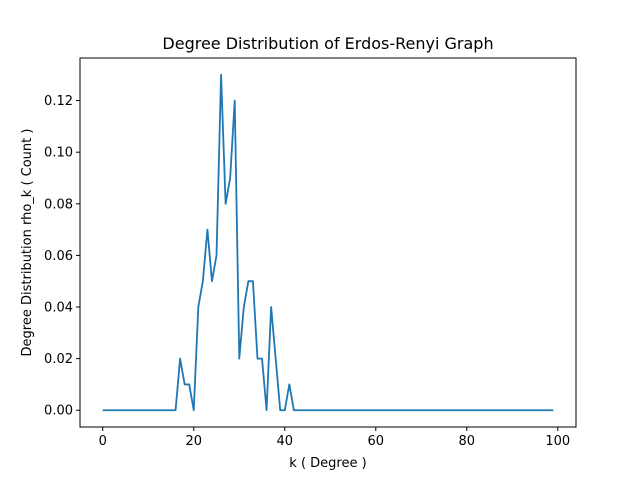 This screenshot has width=640, height=480. What do you see at coordinates (284, 441) in the screenshot?
I see `x-tick-label: 40` at bounding box center [284, 441].